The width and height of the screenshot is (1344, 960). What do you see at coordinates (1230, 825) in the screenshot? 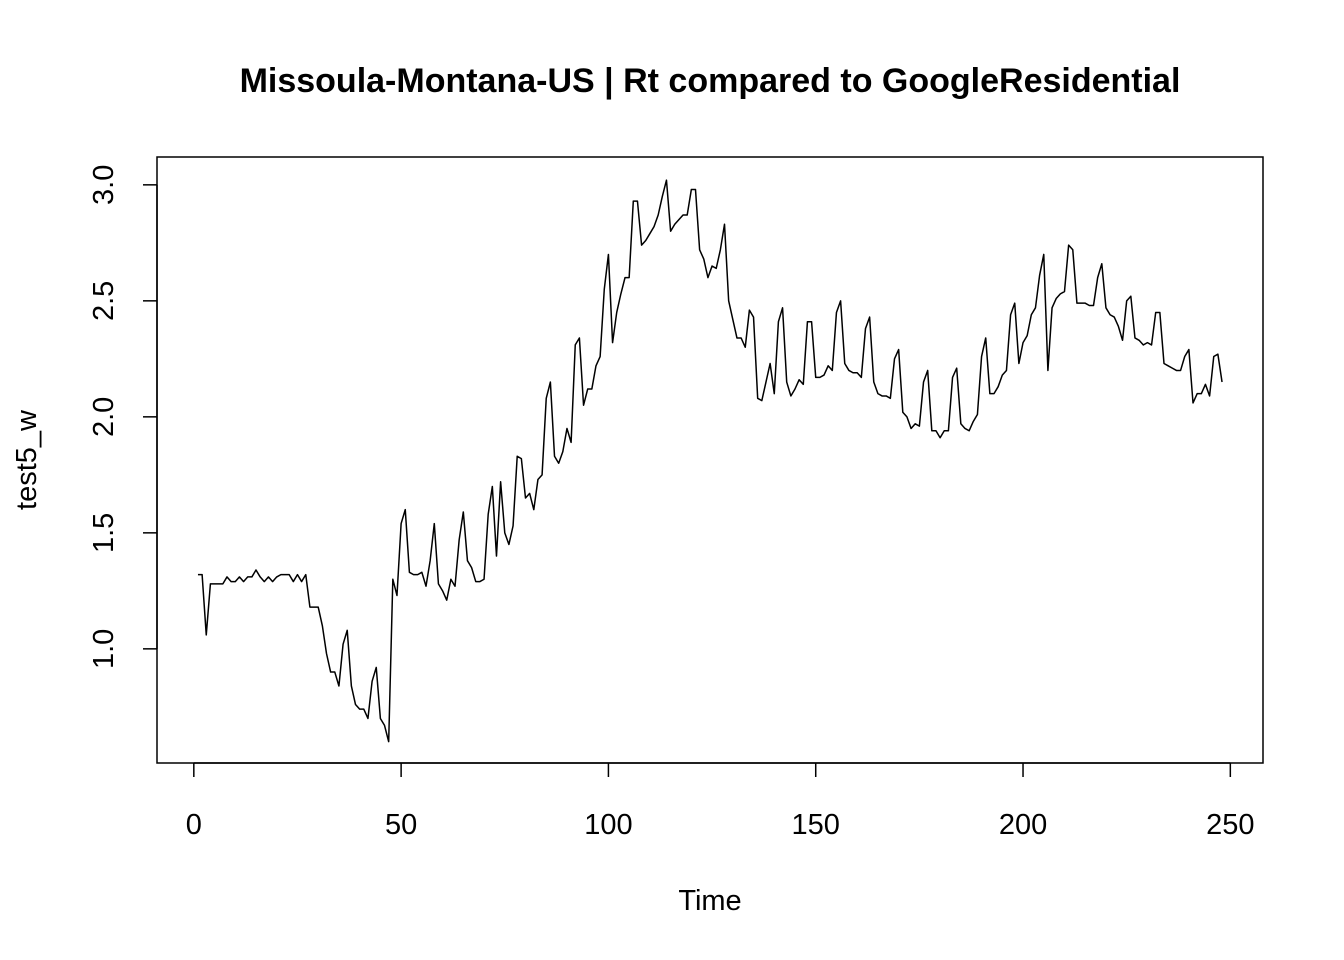
I see `x-tick-label: 250` at bounding box center [1230, 825].